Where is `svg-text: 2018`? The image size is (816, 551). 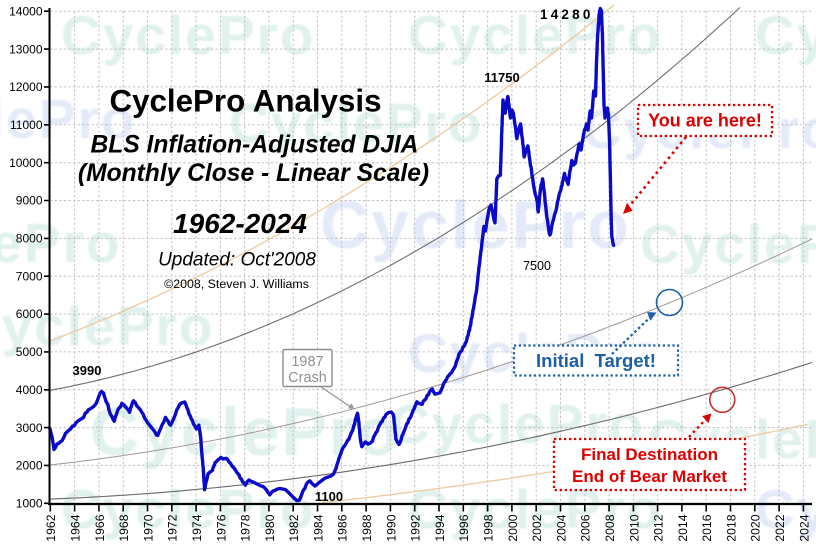 svg-text: 2018 is located at coordinates (731, 527).